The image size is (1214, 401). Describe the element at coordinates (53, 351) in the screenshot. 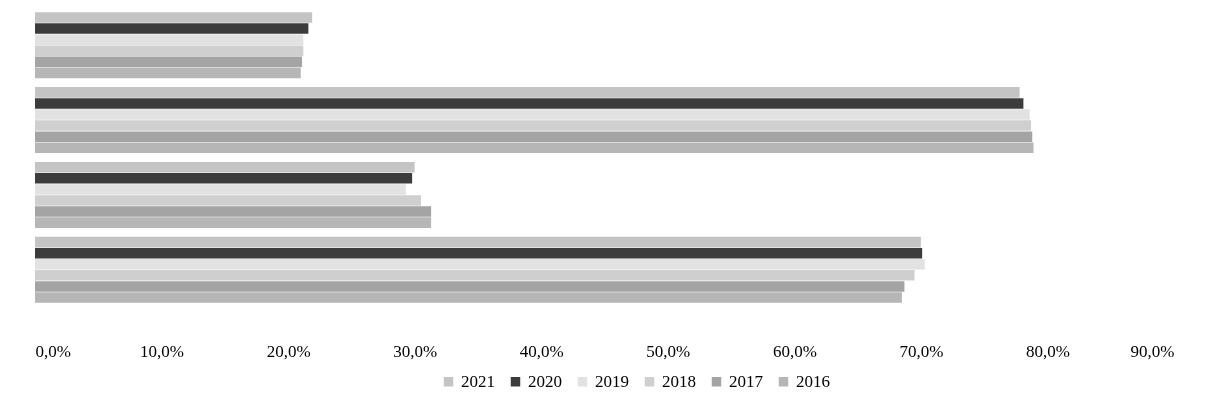

I see `x-tick-label: 0,0%` at that location.